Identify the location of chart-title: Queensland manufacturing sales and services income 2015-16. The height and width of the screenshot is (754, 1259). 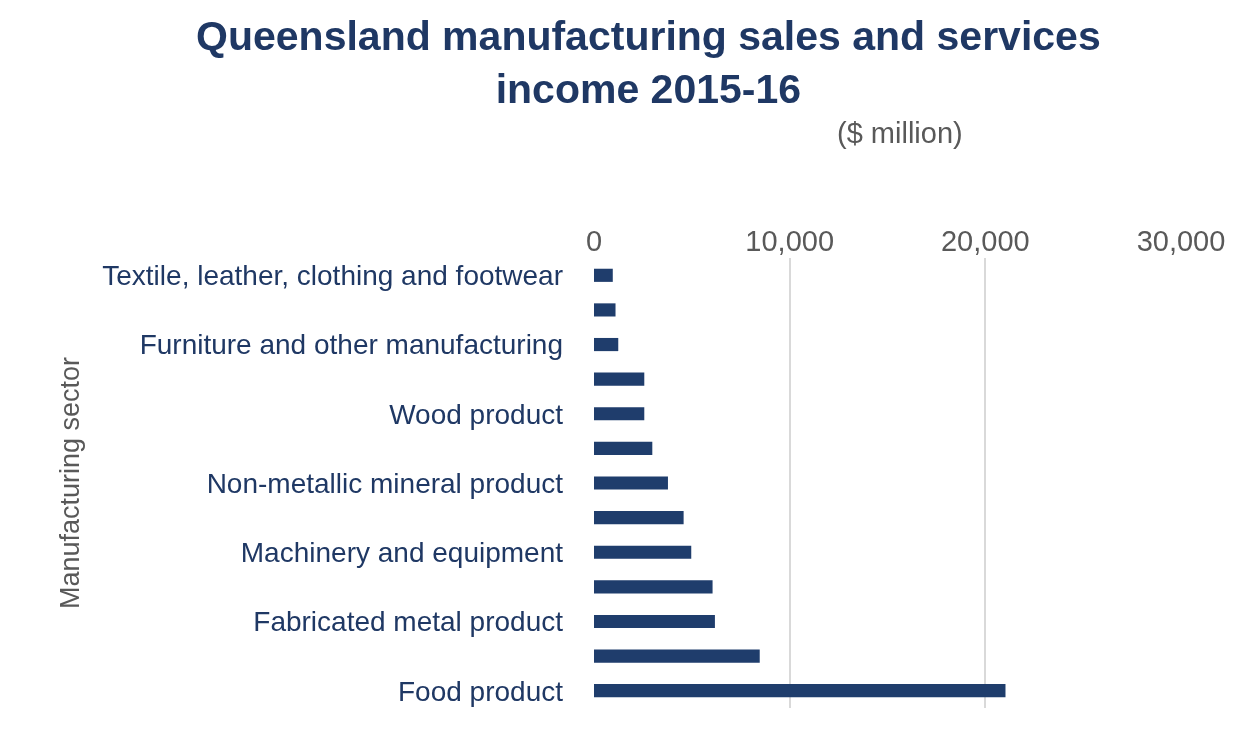
(648, 63).